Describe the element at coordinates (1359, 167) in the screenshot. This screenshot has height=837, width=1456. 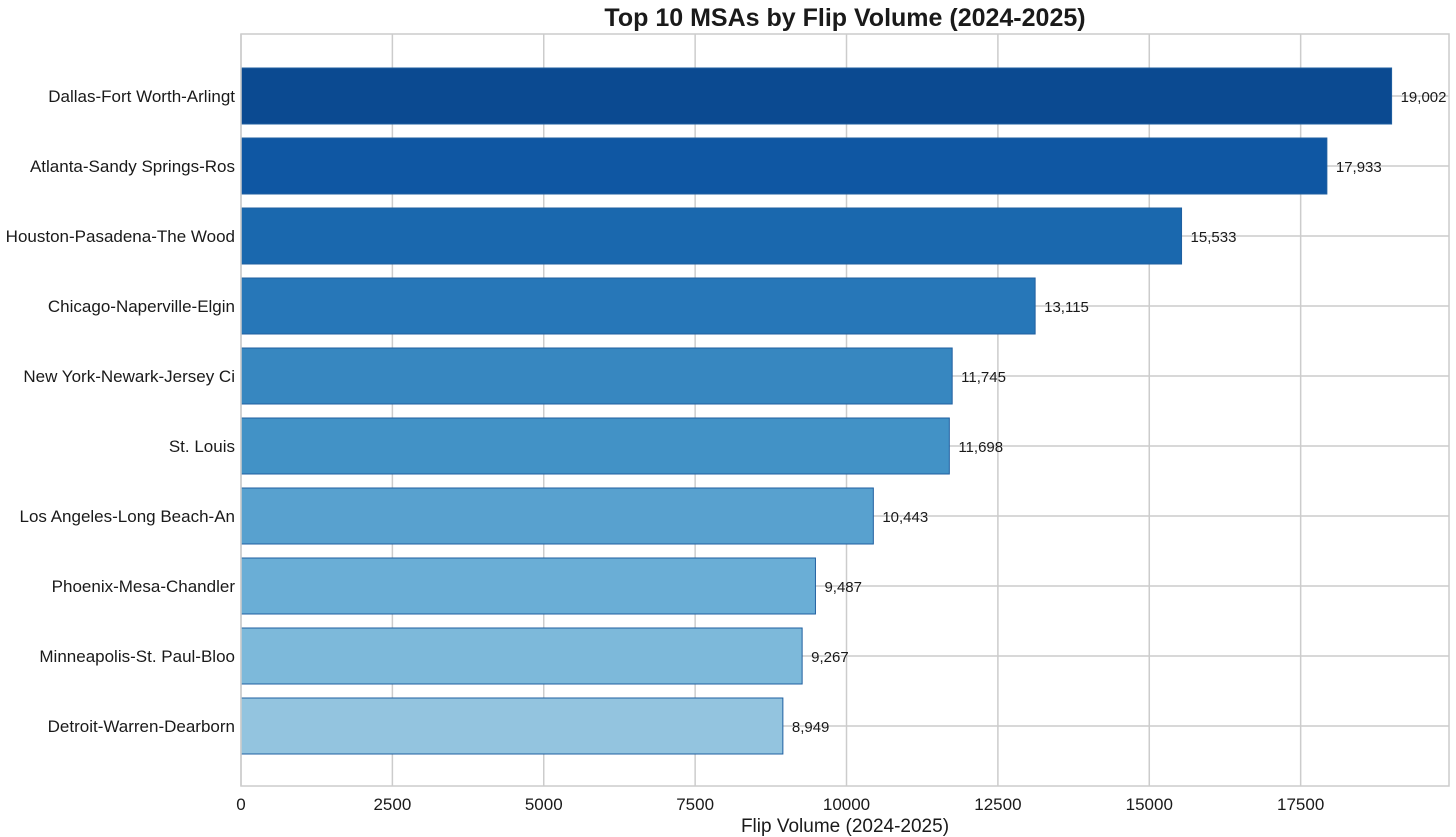
I see `data-label: 17,933` at that location.